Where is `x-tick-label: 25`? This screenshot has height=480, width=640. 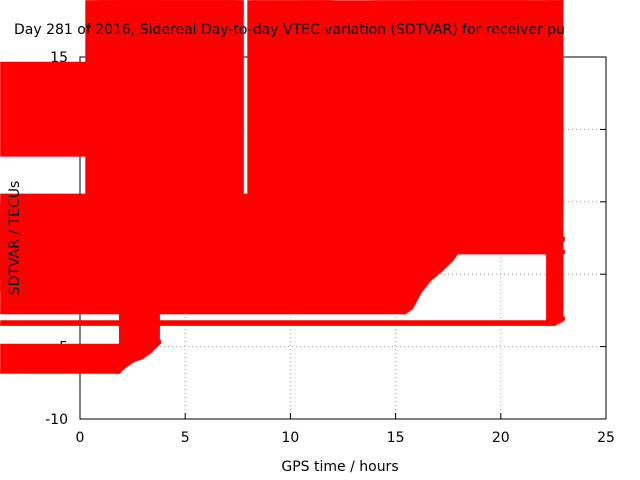 x-tick-label: 25 is located at coordinates (606, 438).